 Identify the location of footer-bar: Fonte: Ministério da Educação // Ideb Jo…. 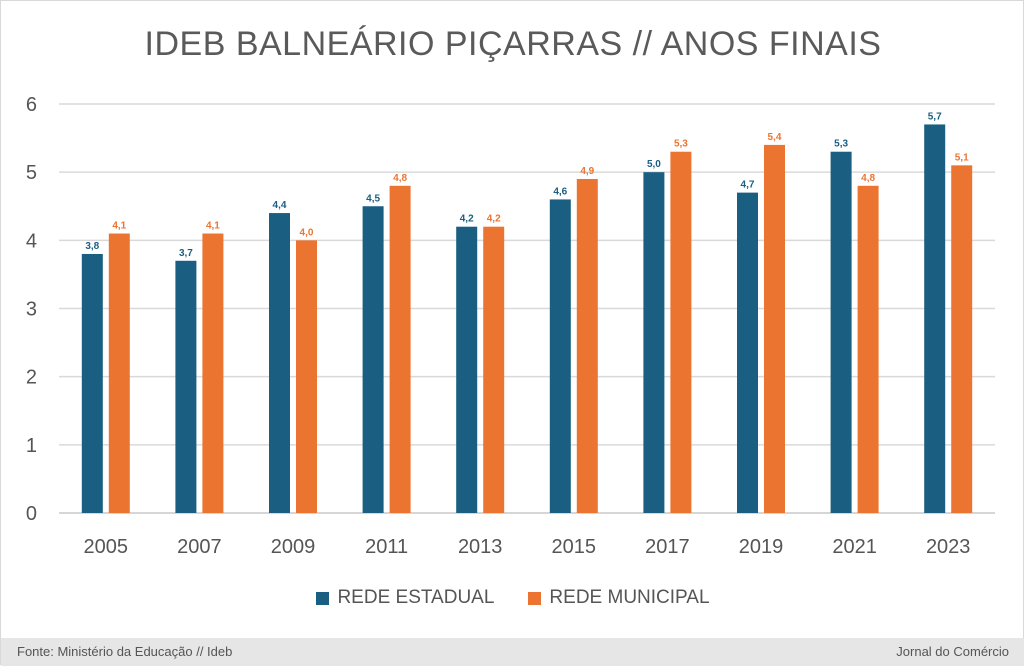
(512, 652).